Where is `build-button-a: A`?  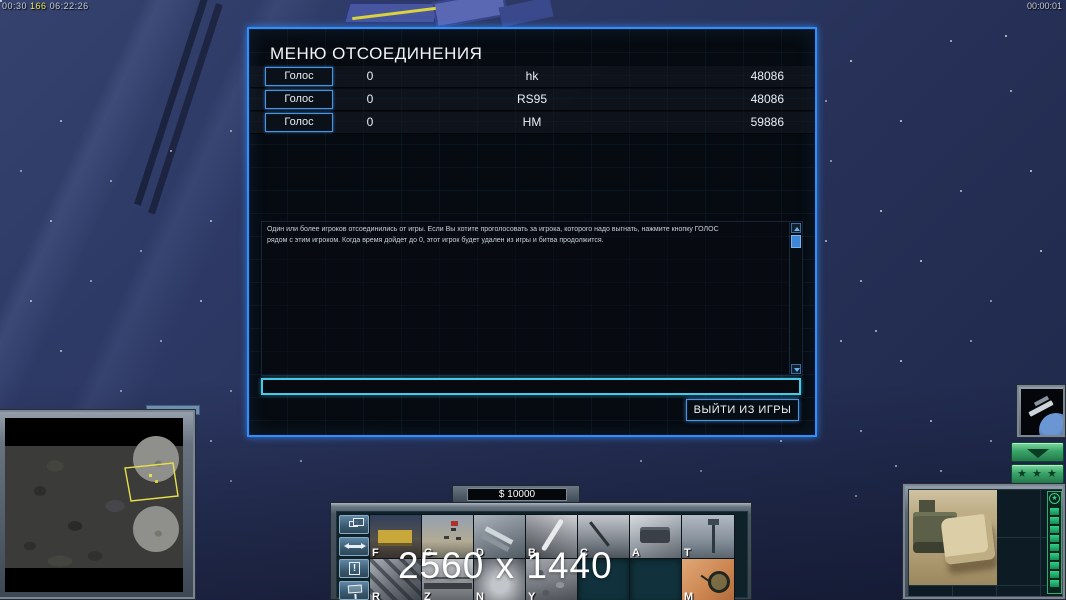 build-button-a: A is located at coordinates (656, 537).